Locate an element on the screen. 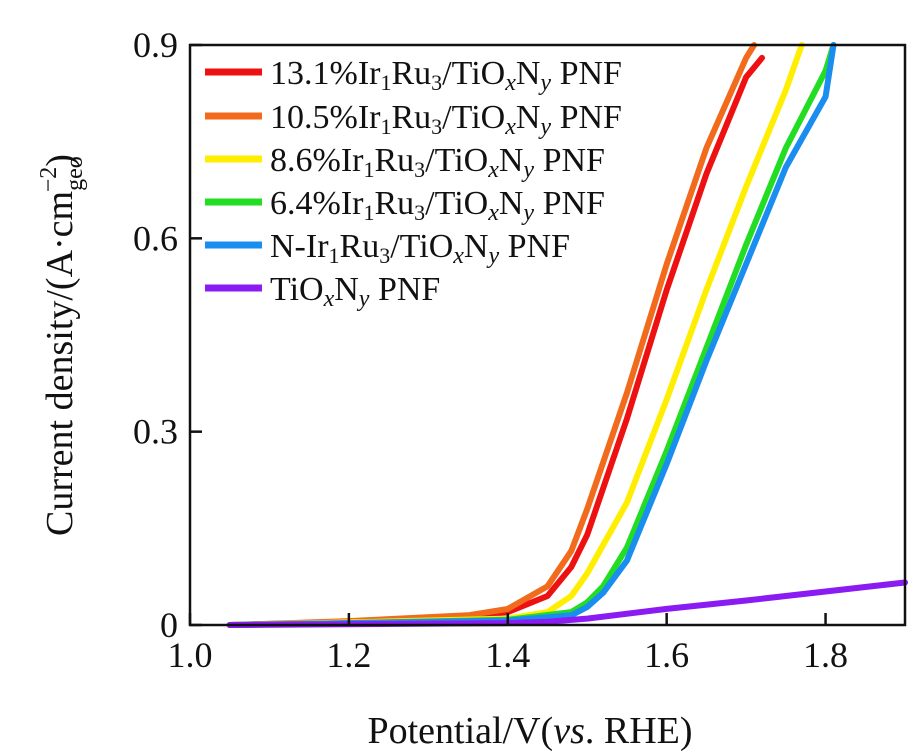 This screenshot has width=918, height=756. legend-label: 13.1%Ir1Ru3/TiOxNy PNF is located at coordinates (446, 75).